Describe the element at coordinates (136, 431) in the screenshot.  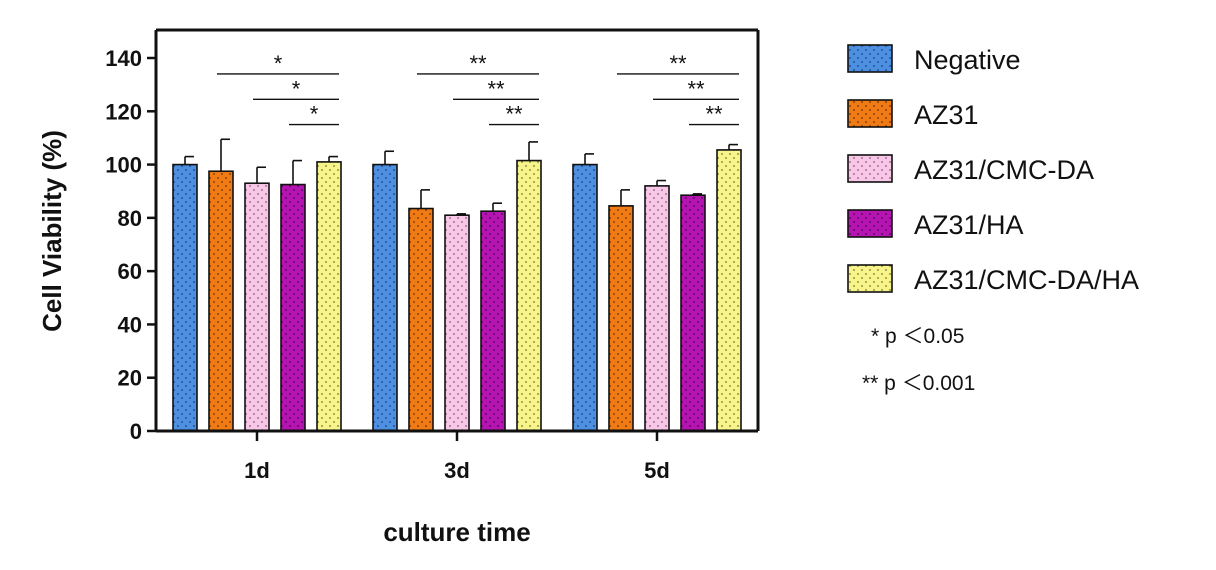
I see `y-tick-label: 0` at that location.